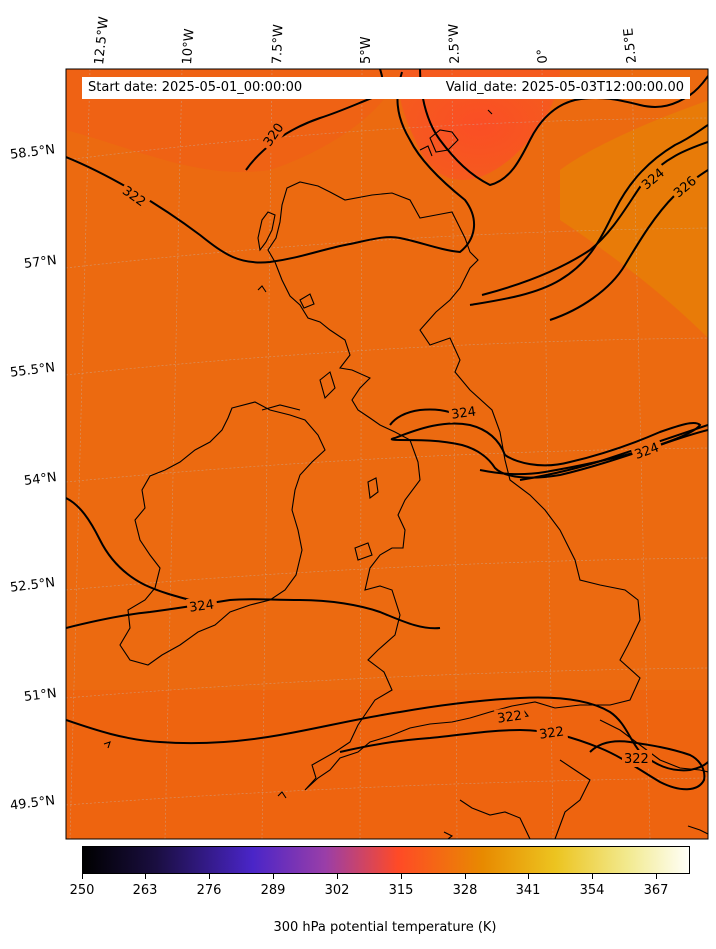  Describe the element at coordinates (564, 87) in the screenshot. I see `valid-date-label: Valid_date: 2025-05-03T12:00:00.00` at that location.